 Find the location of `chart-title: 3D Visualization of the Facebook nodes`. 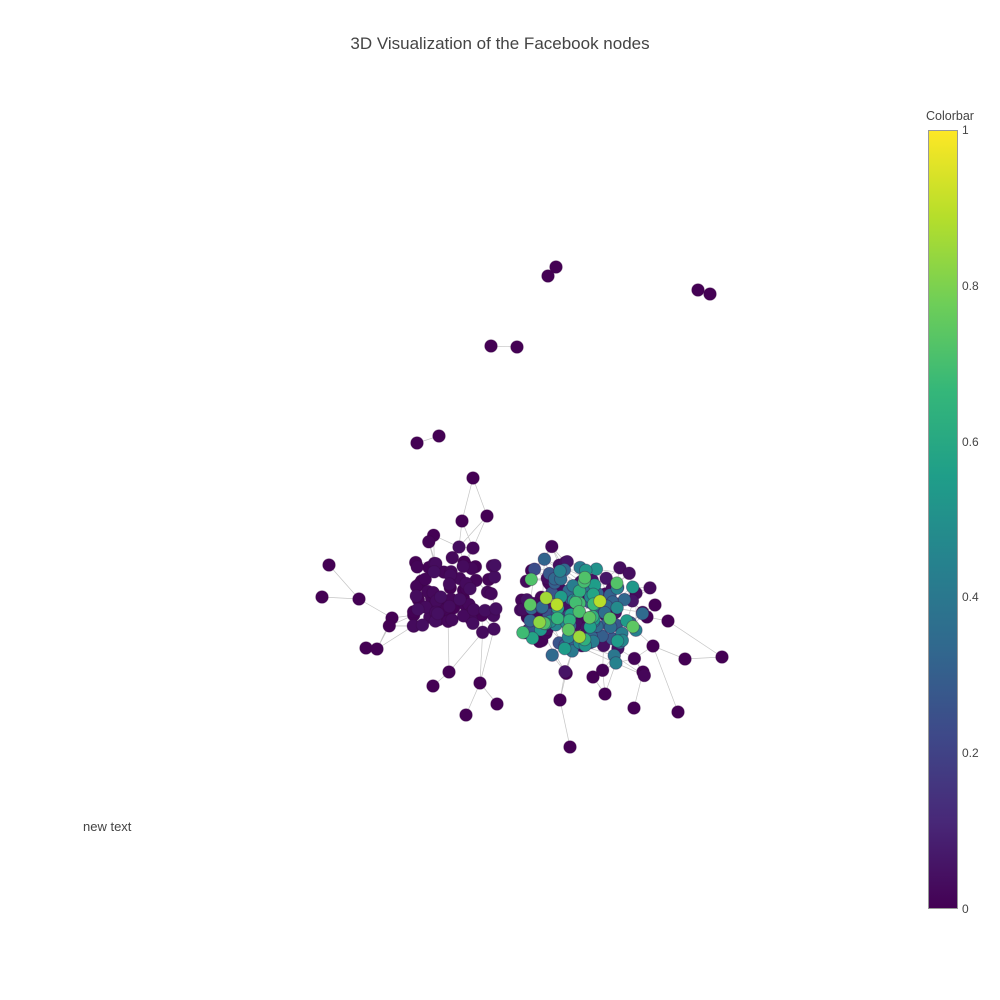

chart-title: 3D Visualization of the Facebook nodes is located at coordinates (500, 43).